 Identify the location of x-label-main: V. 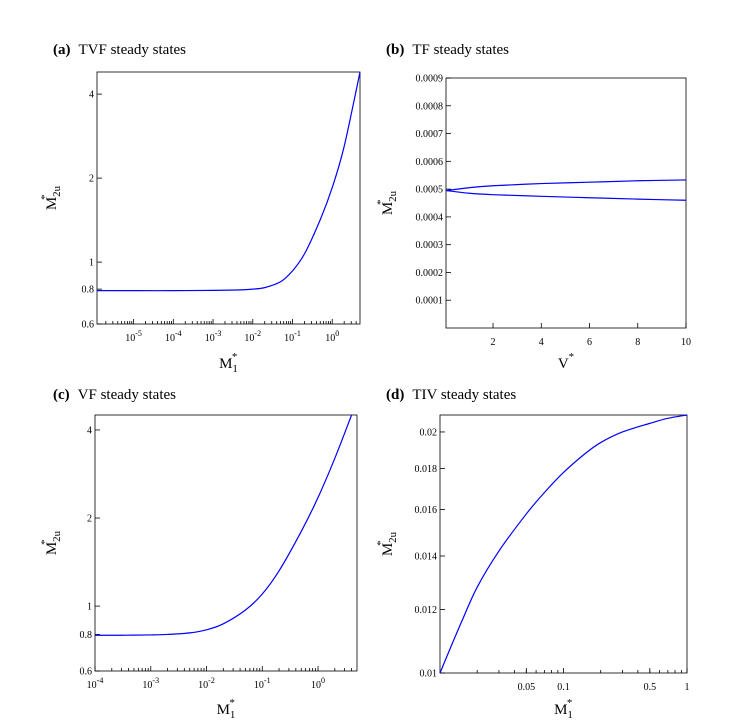
(563, 364).